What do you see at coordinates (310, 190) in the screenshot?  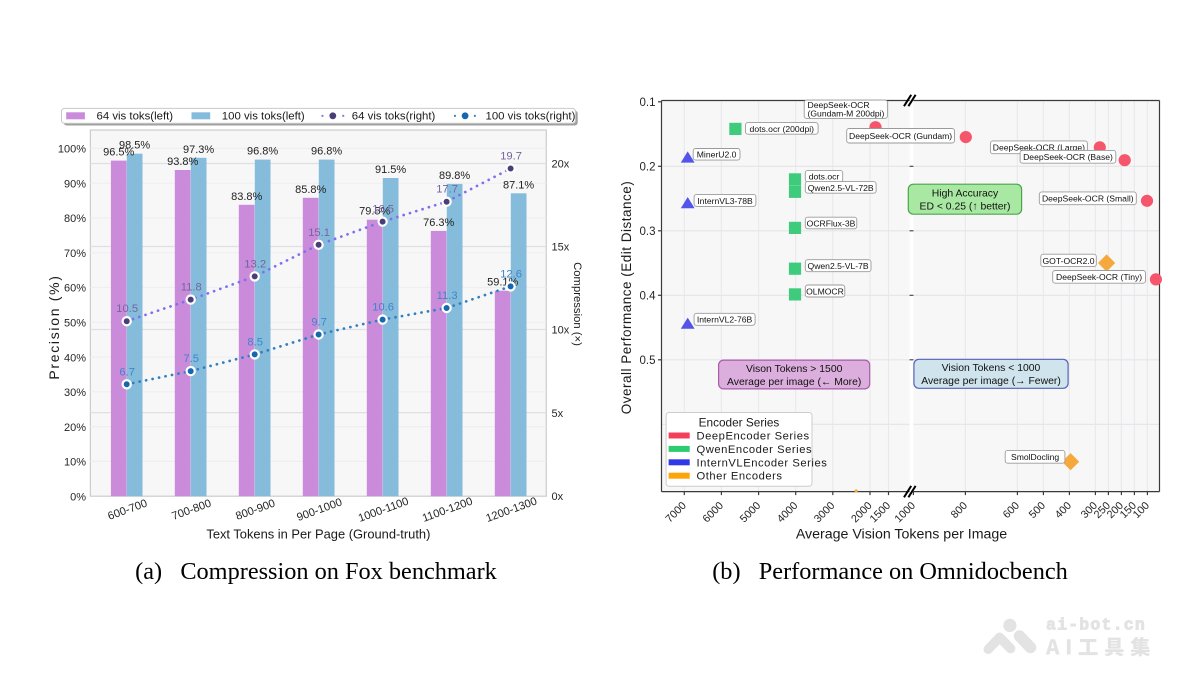 I see `svg-text: 85.8%` at bounding box center [310, 190].